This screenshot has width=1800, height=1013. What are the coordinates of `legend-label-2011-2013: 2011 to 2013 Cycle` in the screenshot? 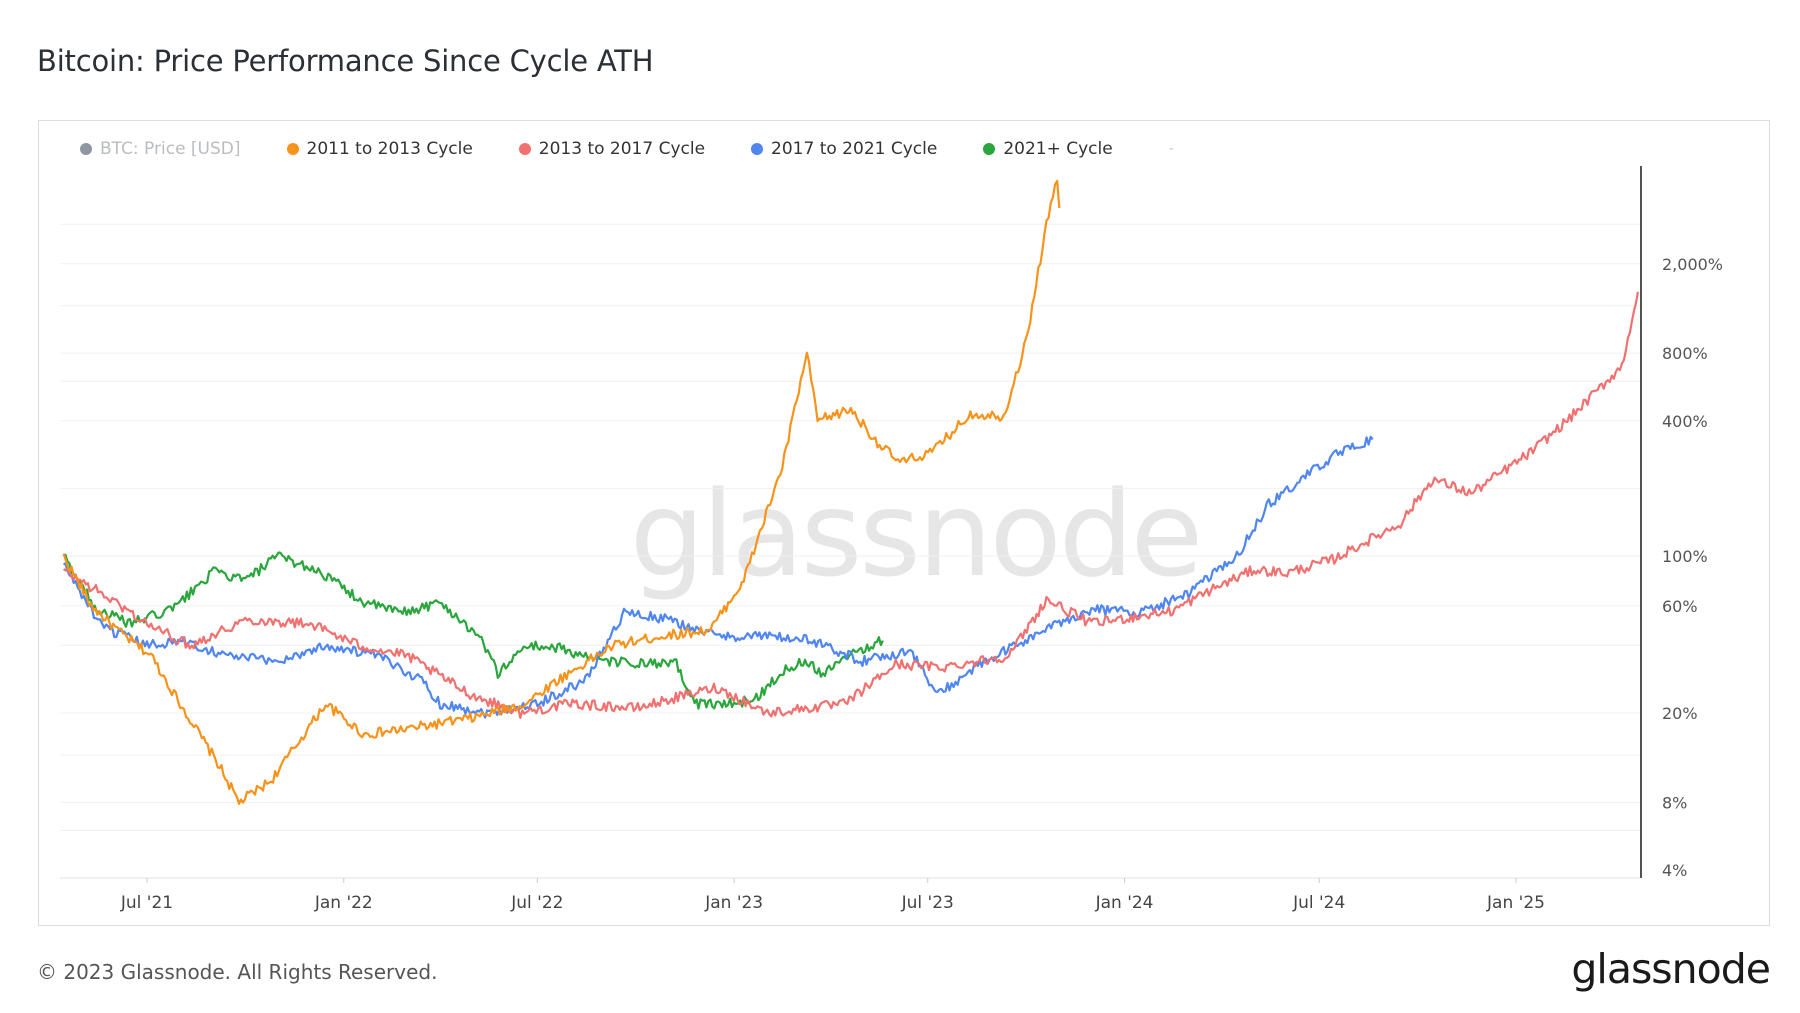 It's located at (389, 149).